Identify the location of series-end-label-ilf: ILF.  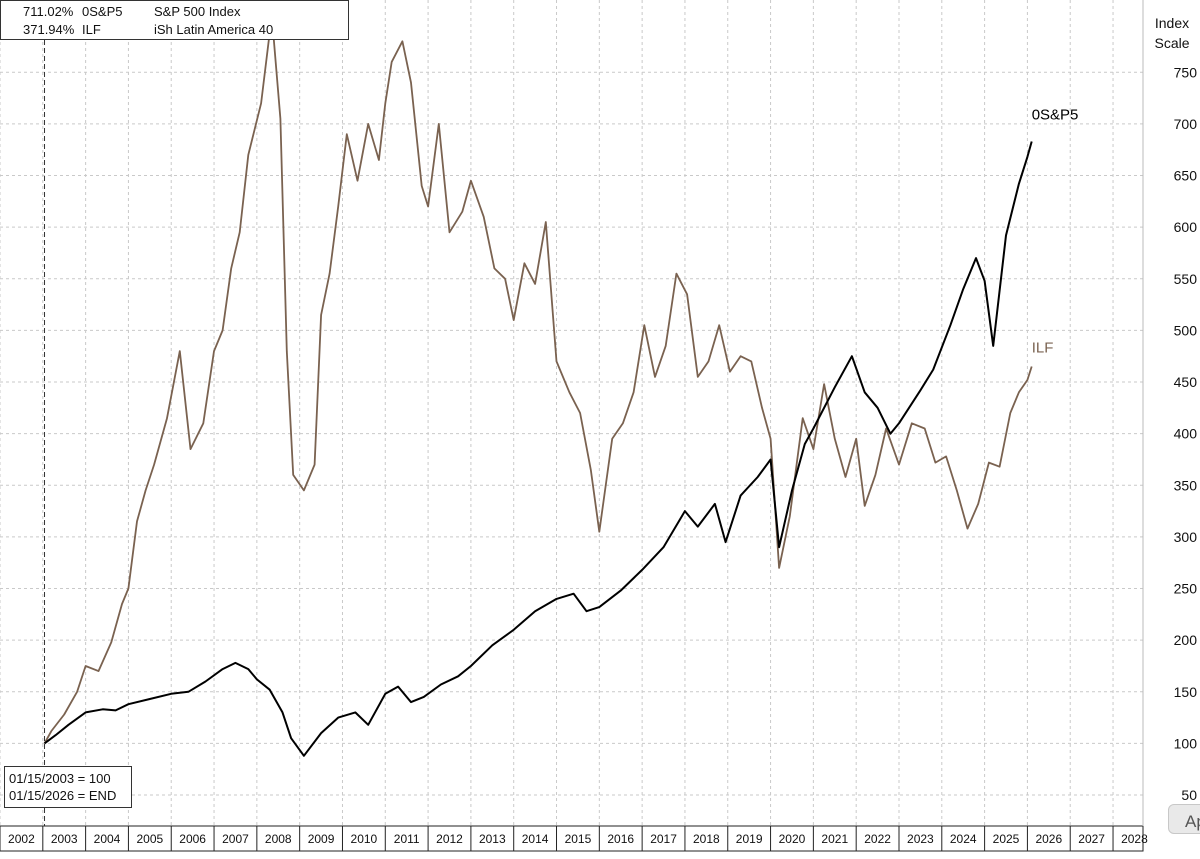
(1043, 348).